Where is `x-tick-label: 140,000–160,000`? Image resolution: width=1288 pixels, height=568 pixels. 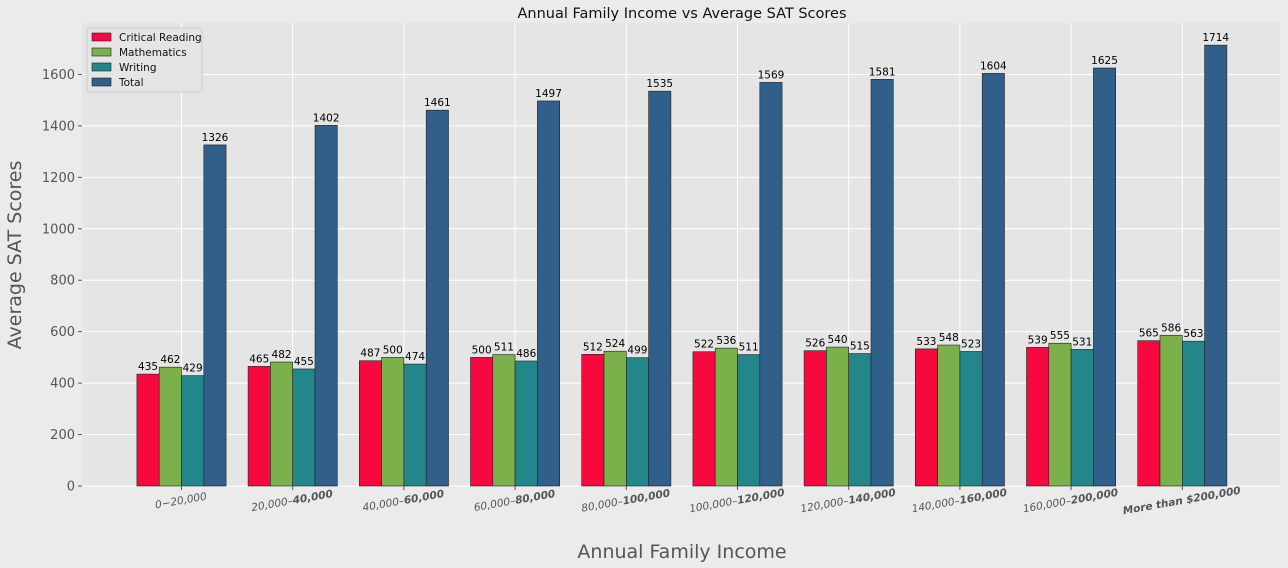
x-tick-label: 140,000–160,000 is located at coordinates (959, 501).